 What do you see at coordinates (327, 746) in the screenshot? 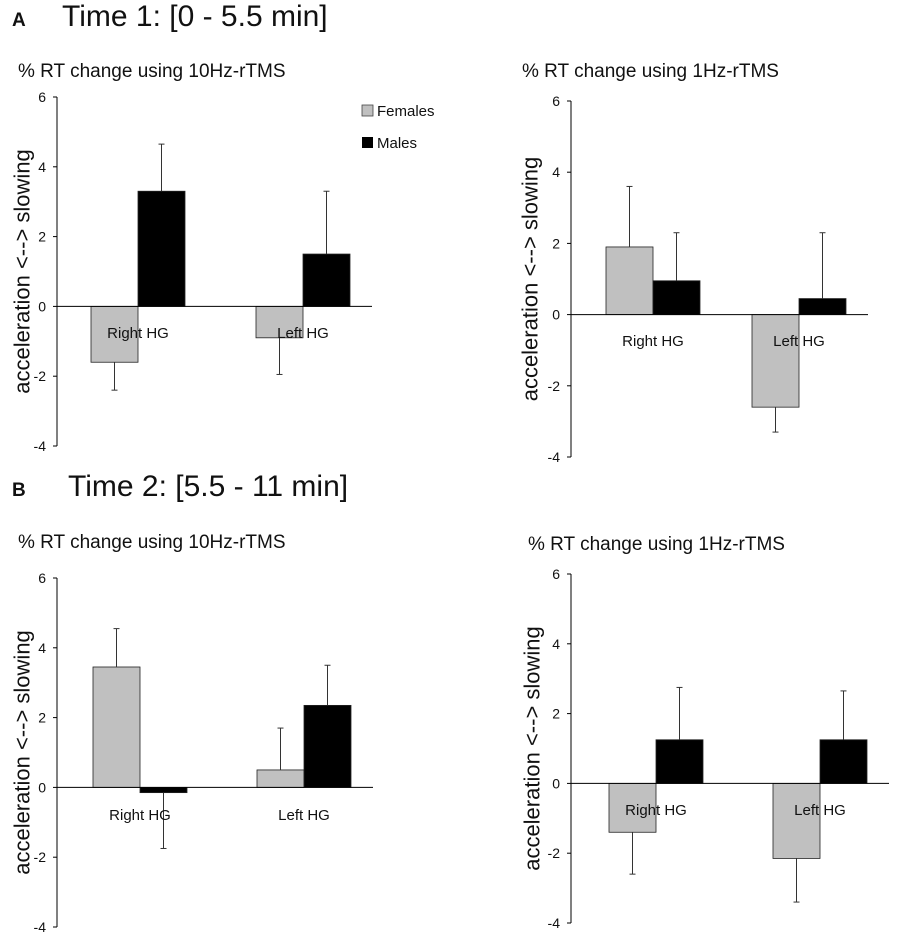
I see `chart3-bar-males-left-hg` at bounding box center [327, 746].